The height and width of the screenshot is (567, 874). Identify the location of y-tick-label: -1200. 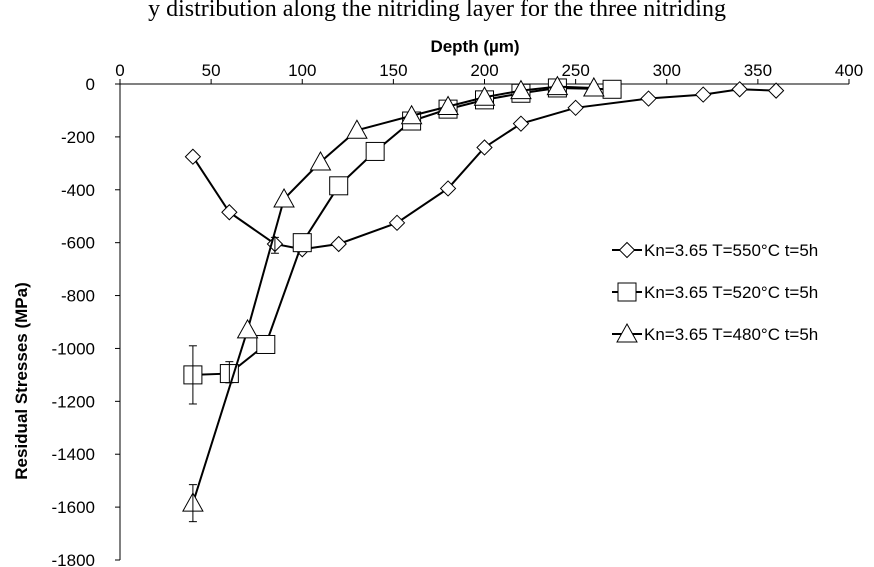
(73, 401).